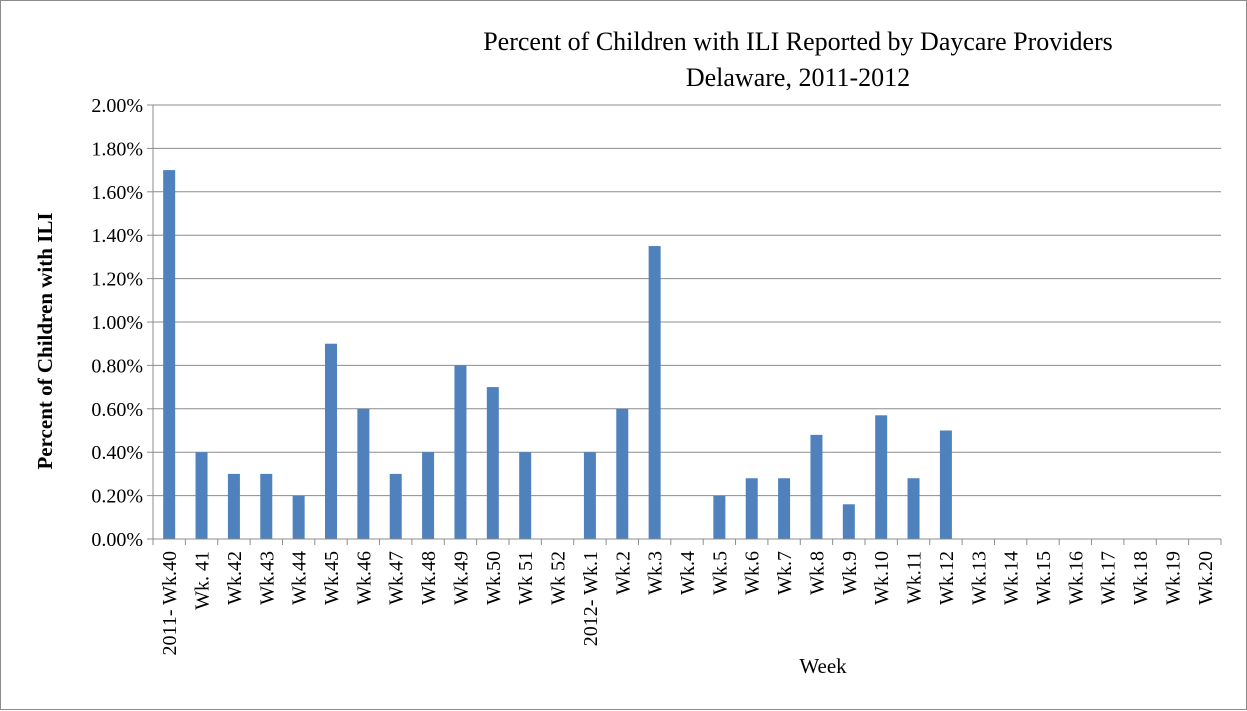 The image size is (1247, 711). Describe the element at coordinates (117, 497) in the screenshot. I see `y-tick-label: 0.20%` at that location.